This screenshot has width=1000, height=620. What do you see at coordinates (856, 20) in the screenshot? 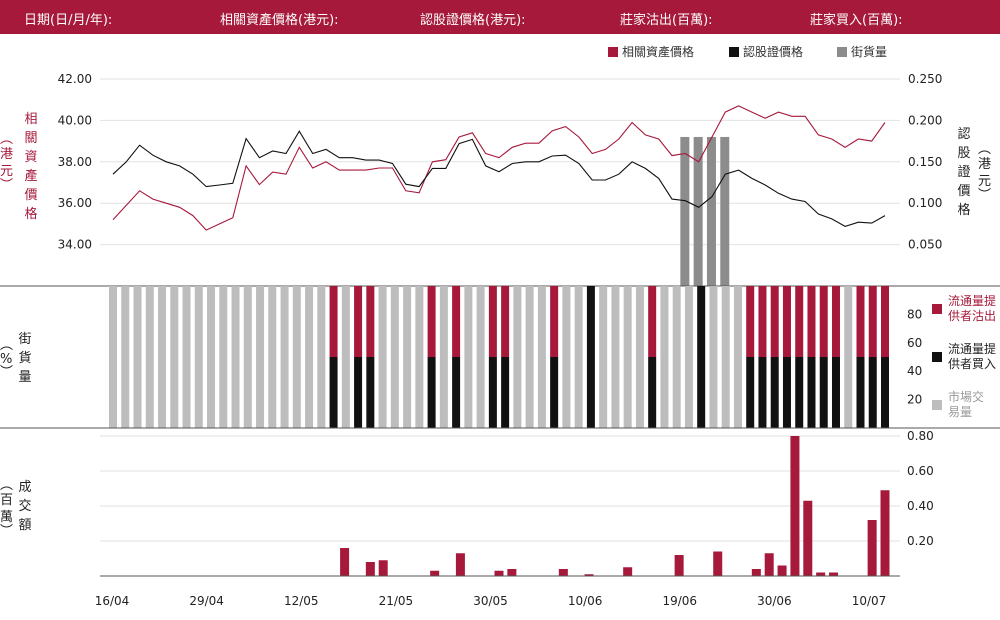
I see `header-buy-label: 莊家買入(百萬):` at bounding box center [856, 20].